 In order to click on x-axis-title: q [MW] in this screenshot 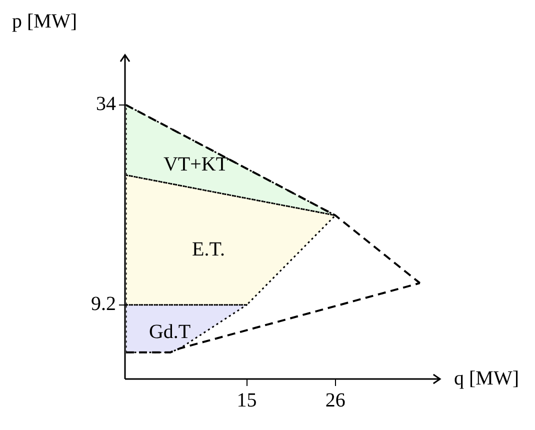, I will do `click(486, 378)`.